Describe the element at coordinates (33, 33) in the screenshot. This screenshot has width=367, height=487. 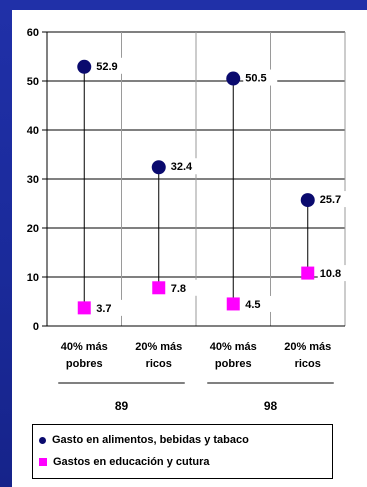
I see `y-tick-label: 60` at that location.